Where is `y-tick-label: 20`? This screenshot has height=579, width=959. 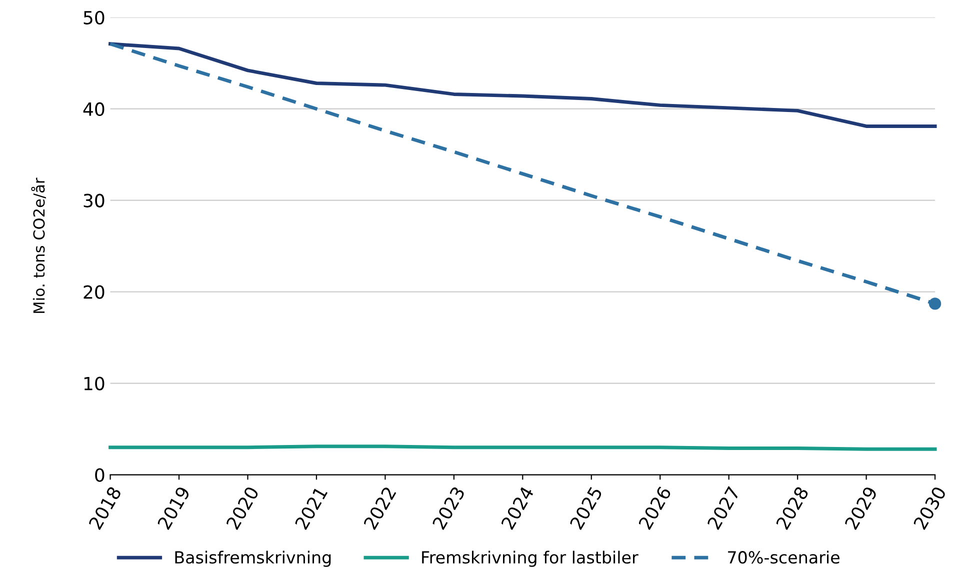 y-tick-label: 20 is located at coordinates (94, 292).